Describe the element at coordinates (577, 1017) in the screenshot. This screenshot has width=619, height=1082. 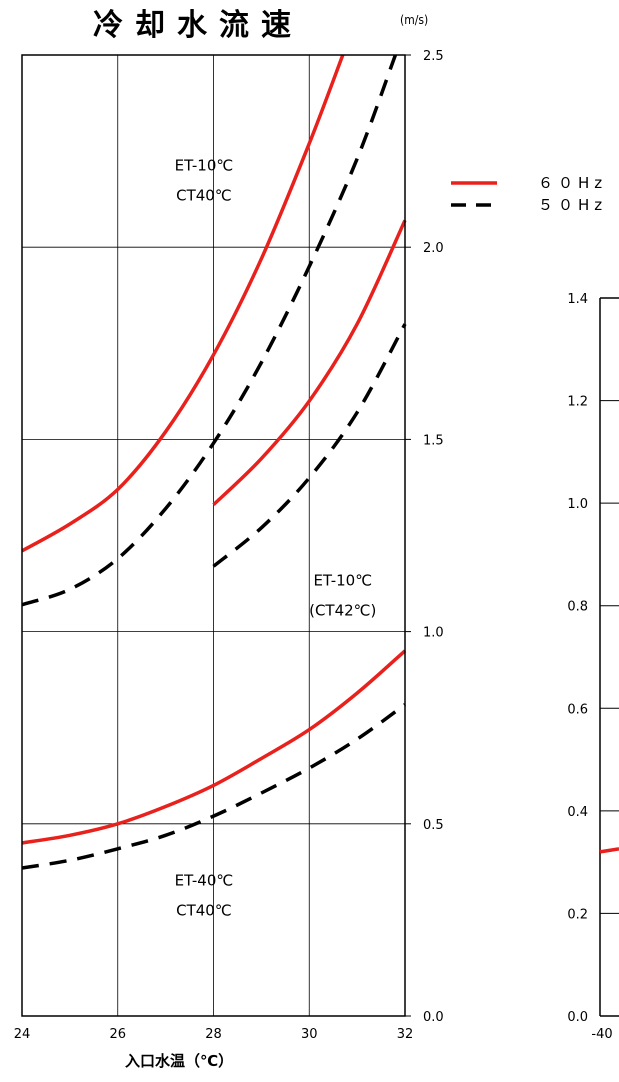
I see `second-y-tick-label: 0.0` at that location.